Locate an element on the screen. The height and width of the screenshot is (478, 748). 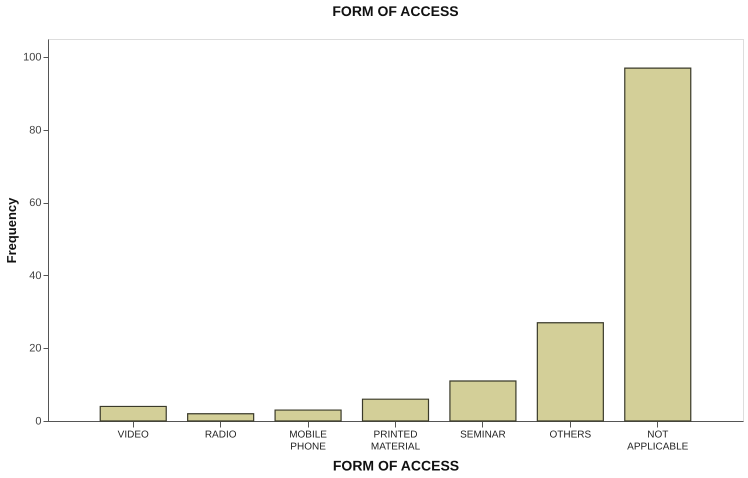
x-tick-label: MOBILE PHONE is located at coordinates (308, 441).